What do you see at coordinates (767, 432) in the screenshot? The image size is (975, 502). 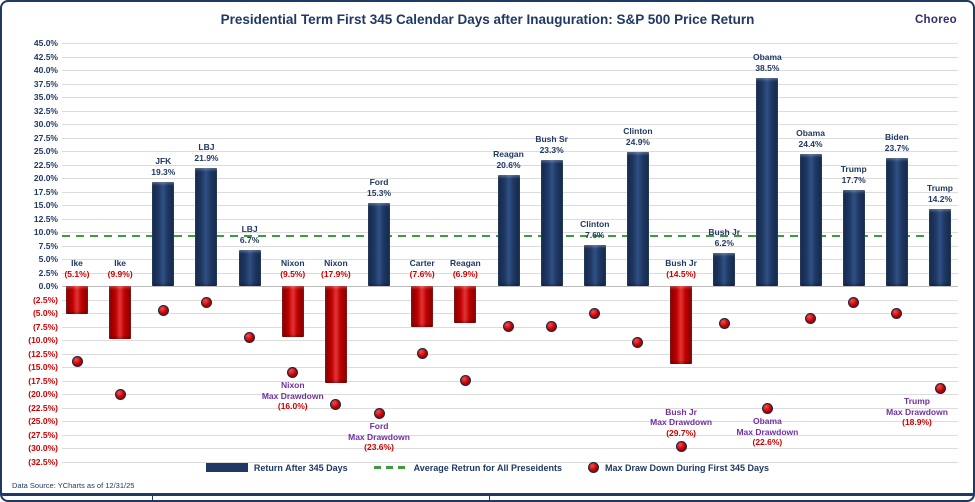 I see `drawdown-annotation: Obama Max Drawdown (22.6%)` at bounding box center [767, 432].